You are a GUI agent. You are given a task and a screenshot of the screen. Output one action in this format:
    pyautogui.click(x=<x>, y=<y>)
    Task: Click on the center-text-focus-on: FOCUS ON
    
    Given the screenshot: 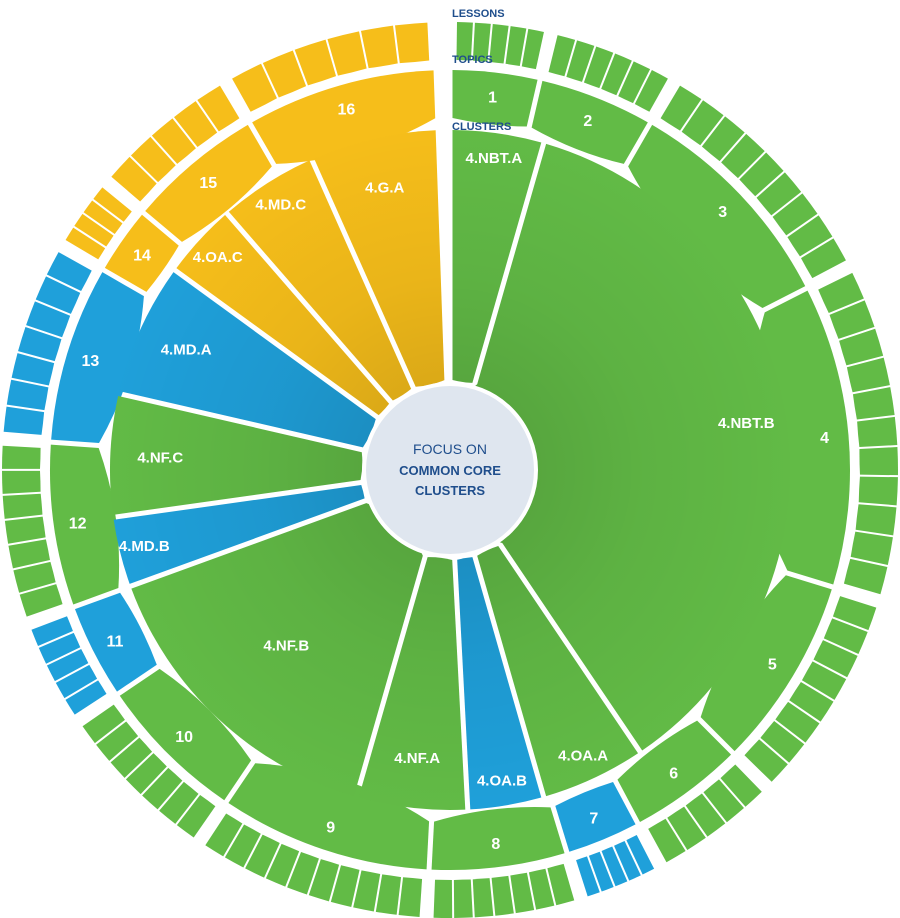 What is the action you would take?
    pyautogui.click(x=450, y=449)
    